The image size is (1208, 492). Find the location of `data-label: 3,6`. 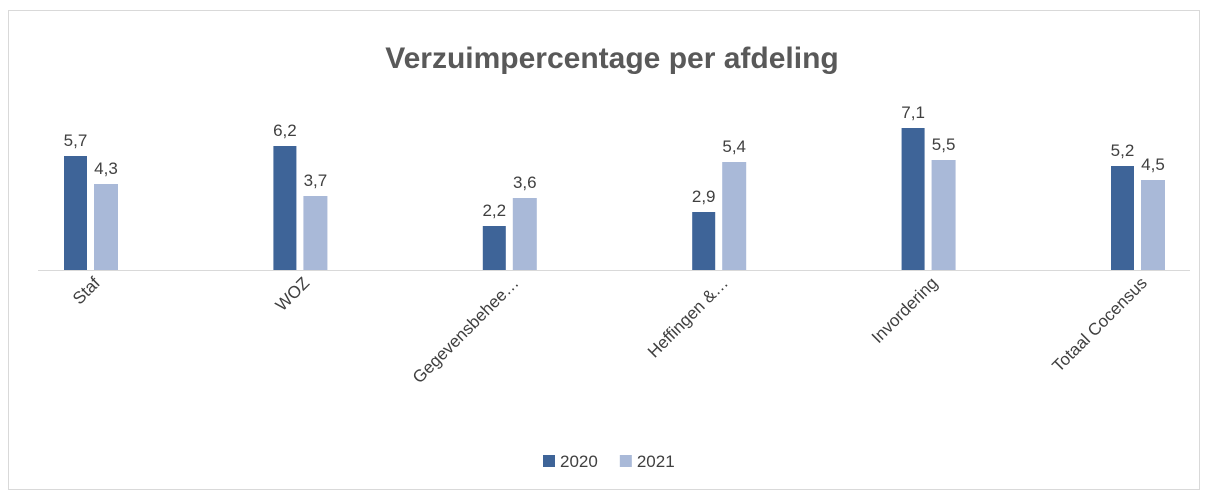

data-label: 3,6 is located at coordinates (525, 182).